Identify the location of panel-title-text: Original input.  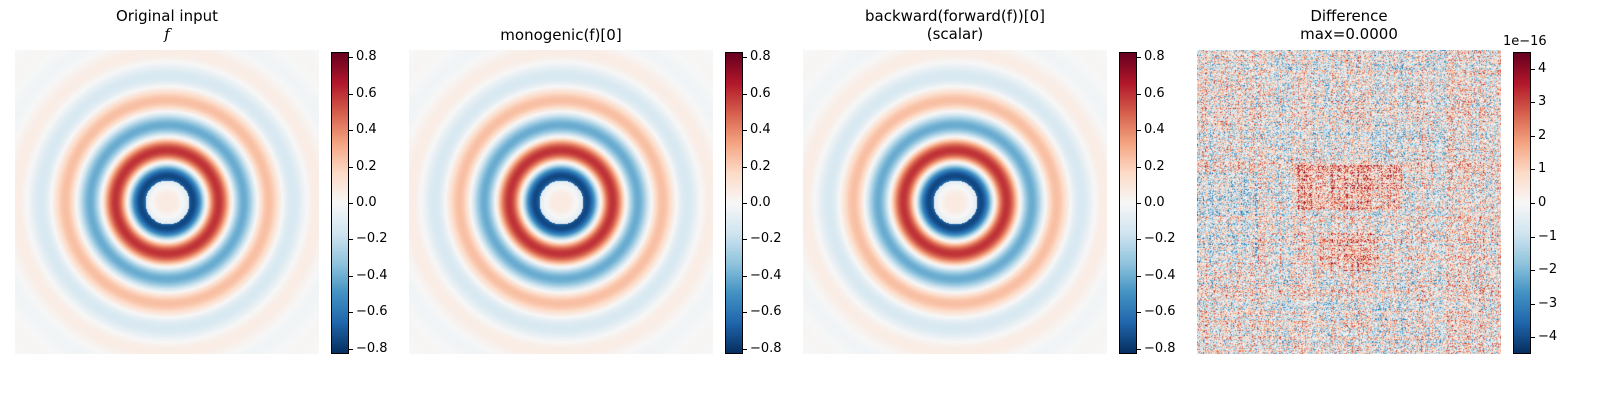
(167, 16).